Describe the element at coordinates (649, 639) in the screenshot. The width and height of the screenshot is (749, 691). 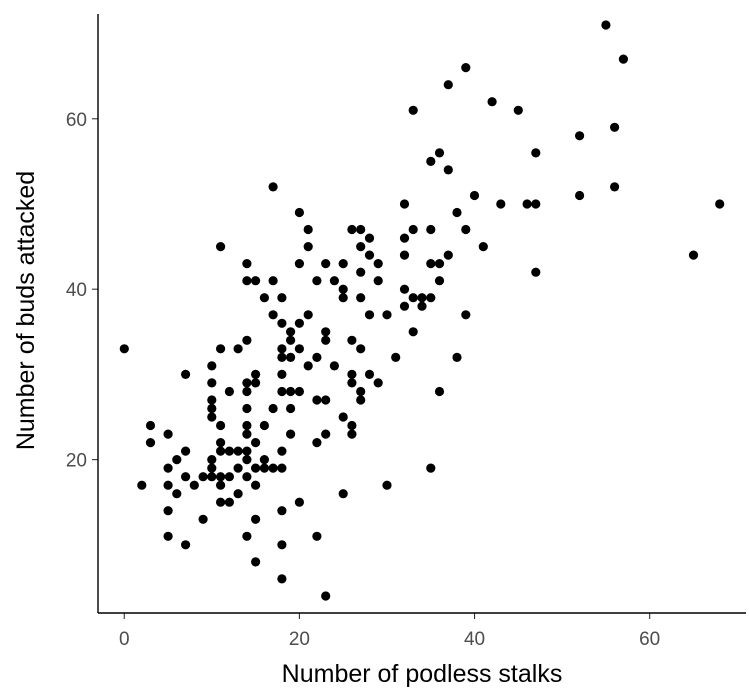
I see `x-tick-label: 60` at that location.